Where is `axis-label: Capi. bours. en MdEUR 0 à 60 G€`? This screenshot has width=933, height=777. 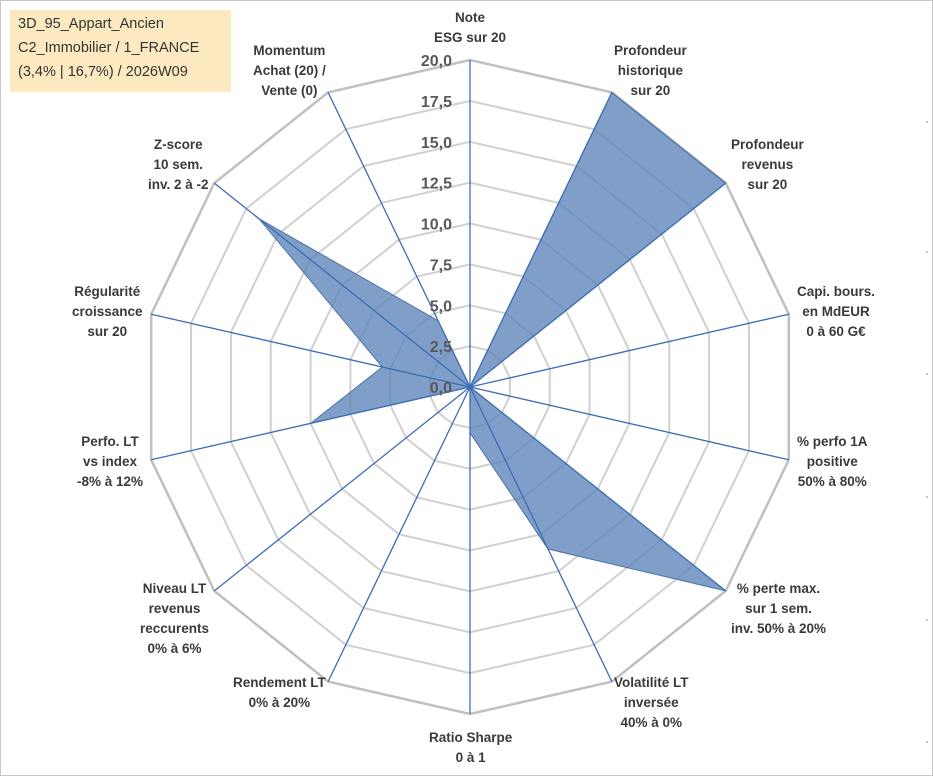 axis-label: Capi. bours. en MdEUR 0 à 60 G€ is located at coordinates (836, 312).